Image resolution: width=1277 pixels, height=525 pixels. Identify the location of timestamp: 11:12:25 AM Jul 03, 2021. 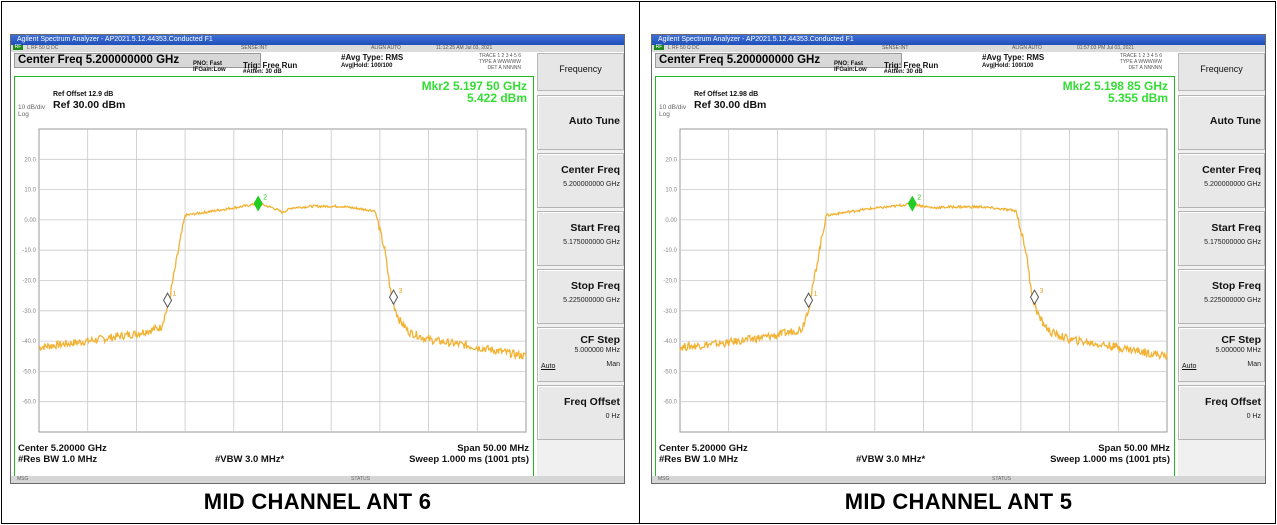
(464, 48).